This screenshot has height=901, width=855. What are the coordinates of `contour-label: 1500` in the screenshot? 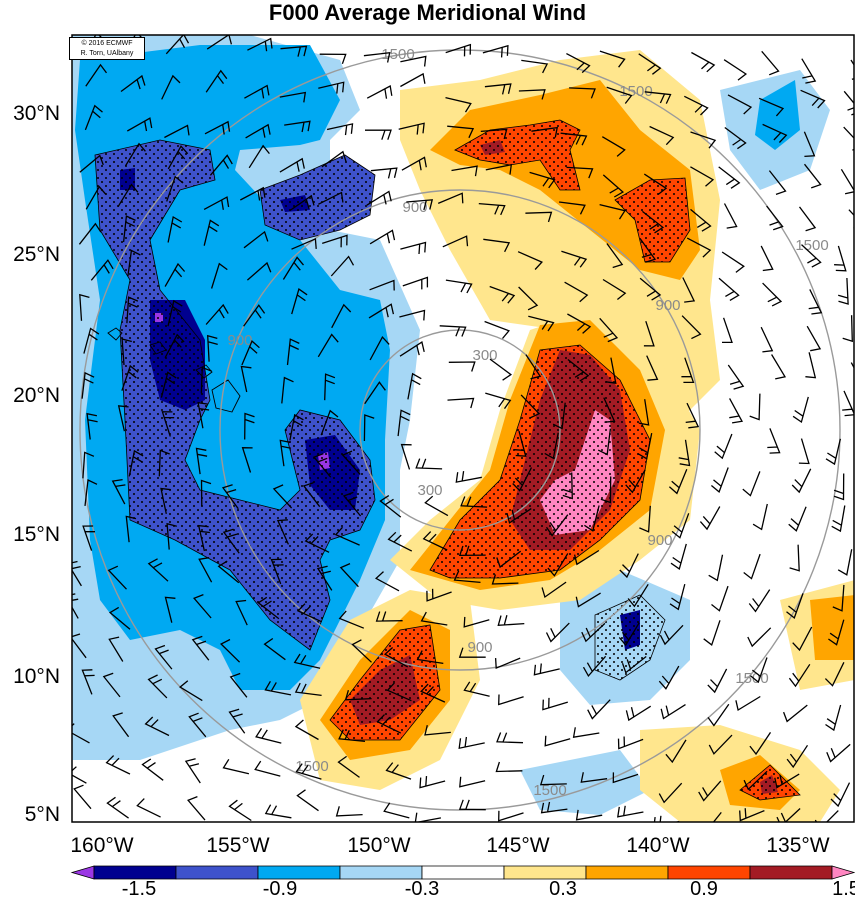 It's located at (397, 54).